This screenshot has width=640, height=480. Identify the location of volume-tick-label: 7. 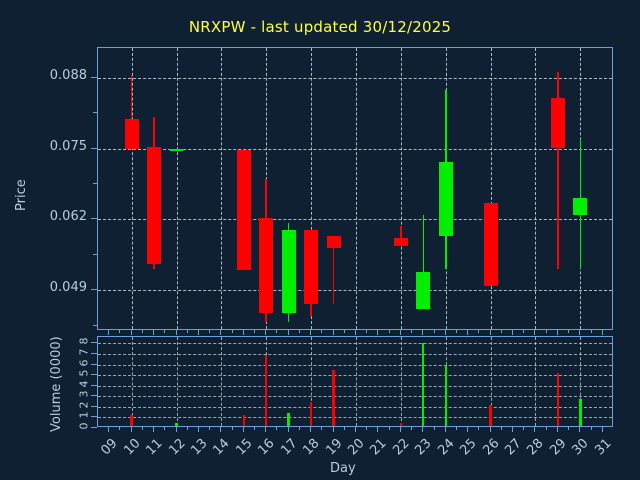
(84, 352).